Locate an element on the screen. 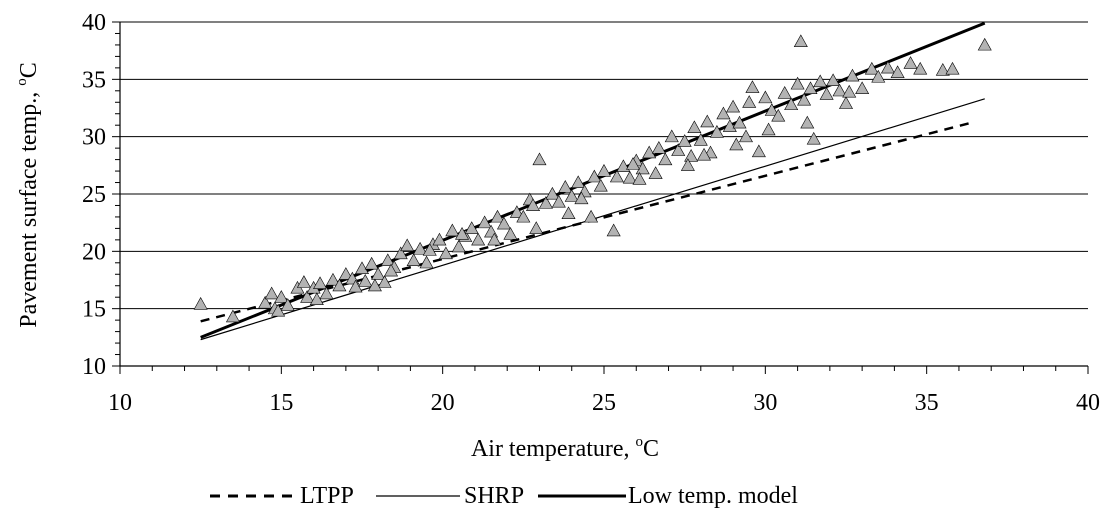  x-tick-label: 30 is located at coordinates (765, 403).